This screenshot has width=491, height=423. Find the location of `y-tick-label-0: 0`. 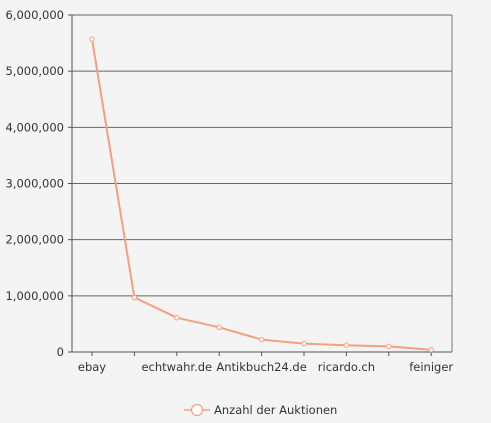

y-tick-label-0: 0 is located at coordinates (60, 352).